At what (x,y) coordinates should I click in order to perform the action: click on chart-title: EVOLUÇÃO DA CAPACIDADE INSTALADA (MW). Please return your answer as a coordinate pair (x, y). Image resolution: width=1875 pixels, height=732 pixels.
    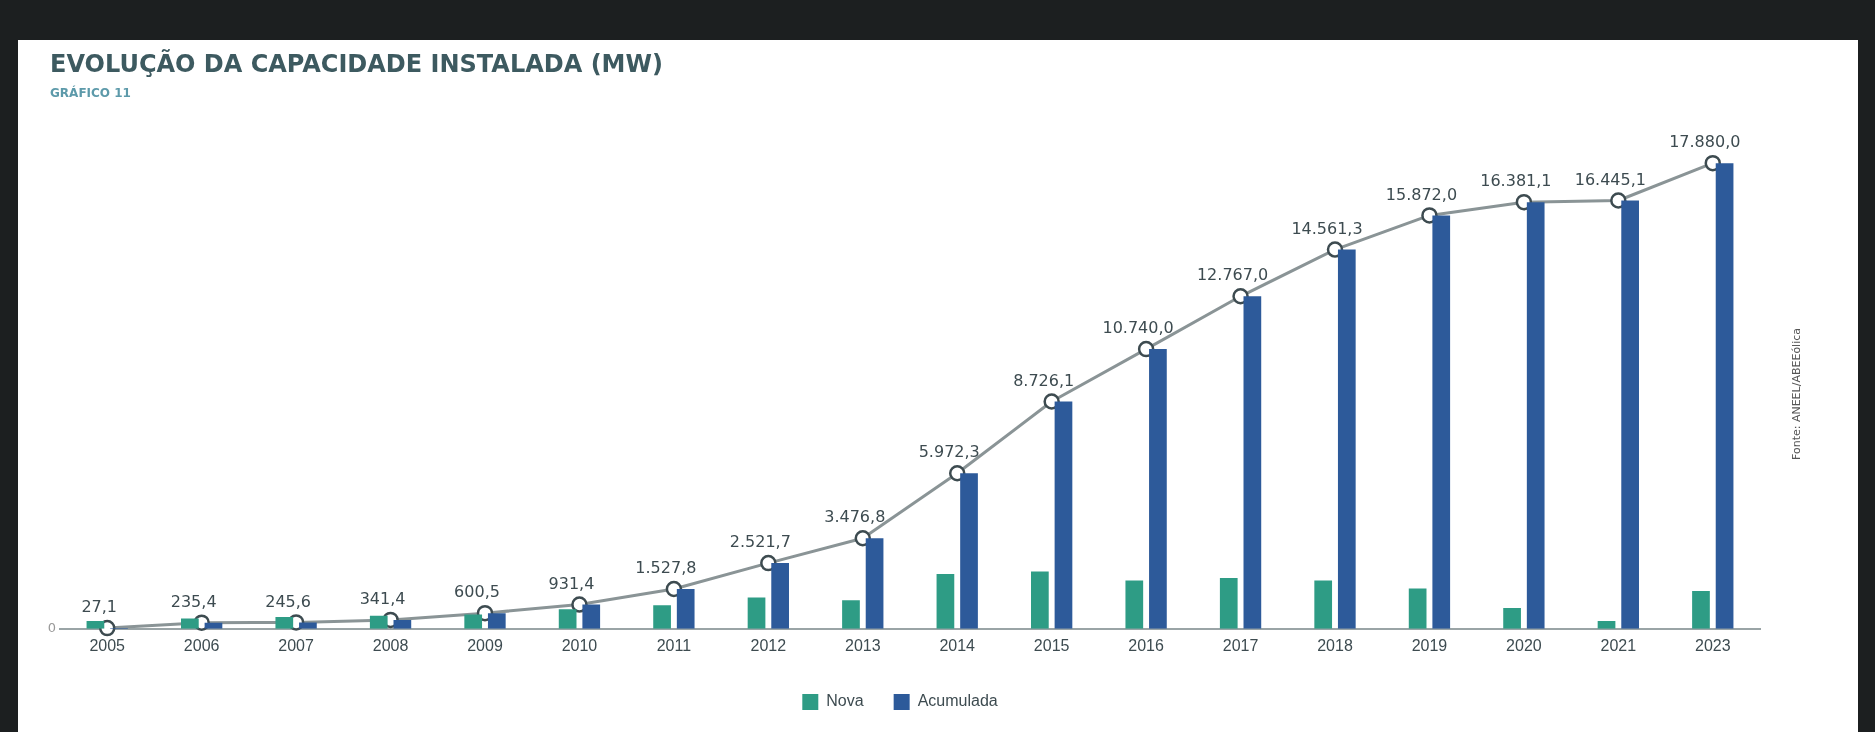
    Looking at the image, I should click on (356, 64).